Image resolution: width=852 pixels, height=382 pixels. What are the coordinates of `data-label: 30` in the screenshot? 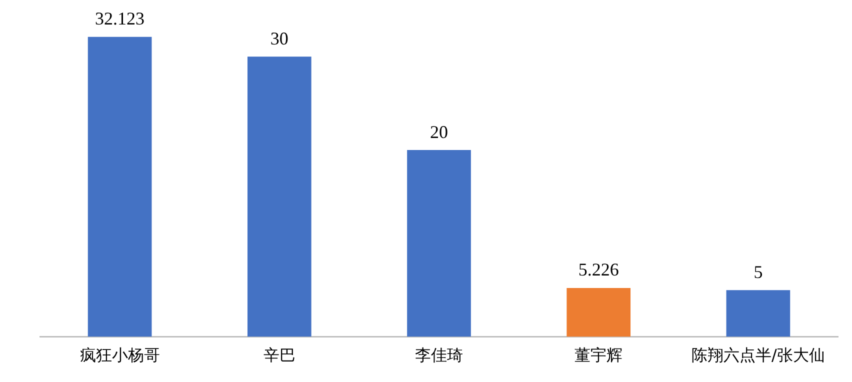 It's located at (279, 38).